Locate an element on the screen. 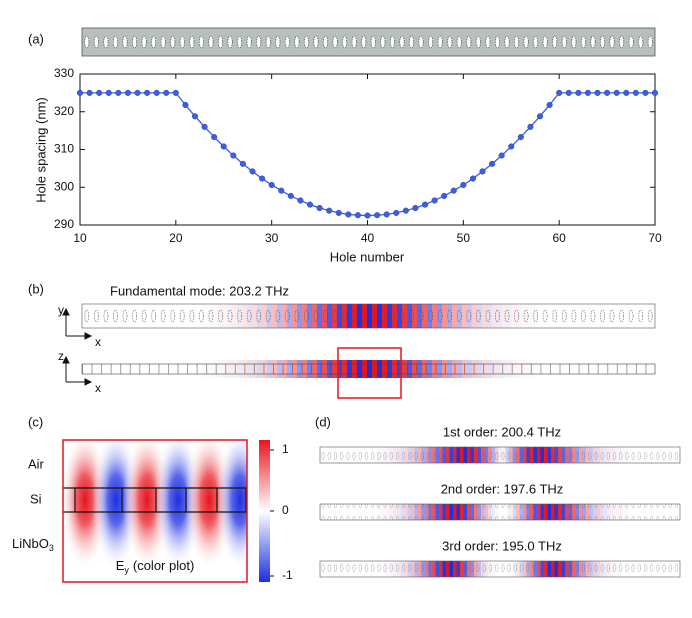 This screenshot has height=618, width=692. mode-title: Fundamental mode: 203.2 THz is located at coordinates (199, 290).